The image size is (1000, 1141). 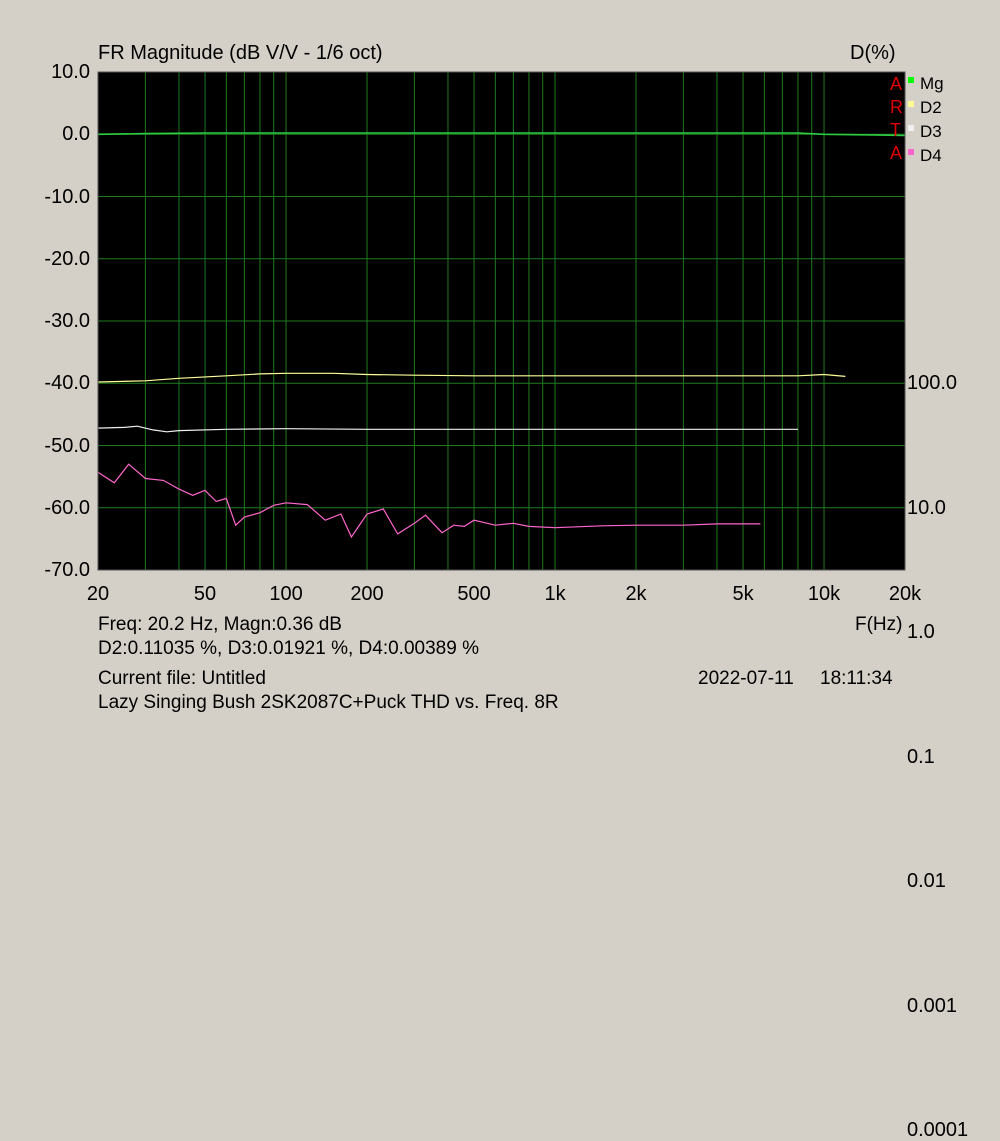 What do you see at coordinates (288, 648) in the screenshot?
I see `distortion-readout: D2:0.11035 %, D3:0.01921 %, D4:0.00389 %` at bounding box center [288, 648].